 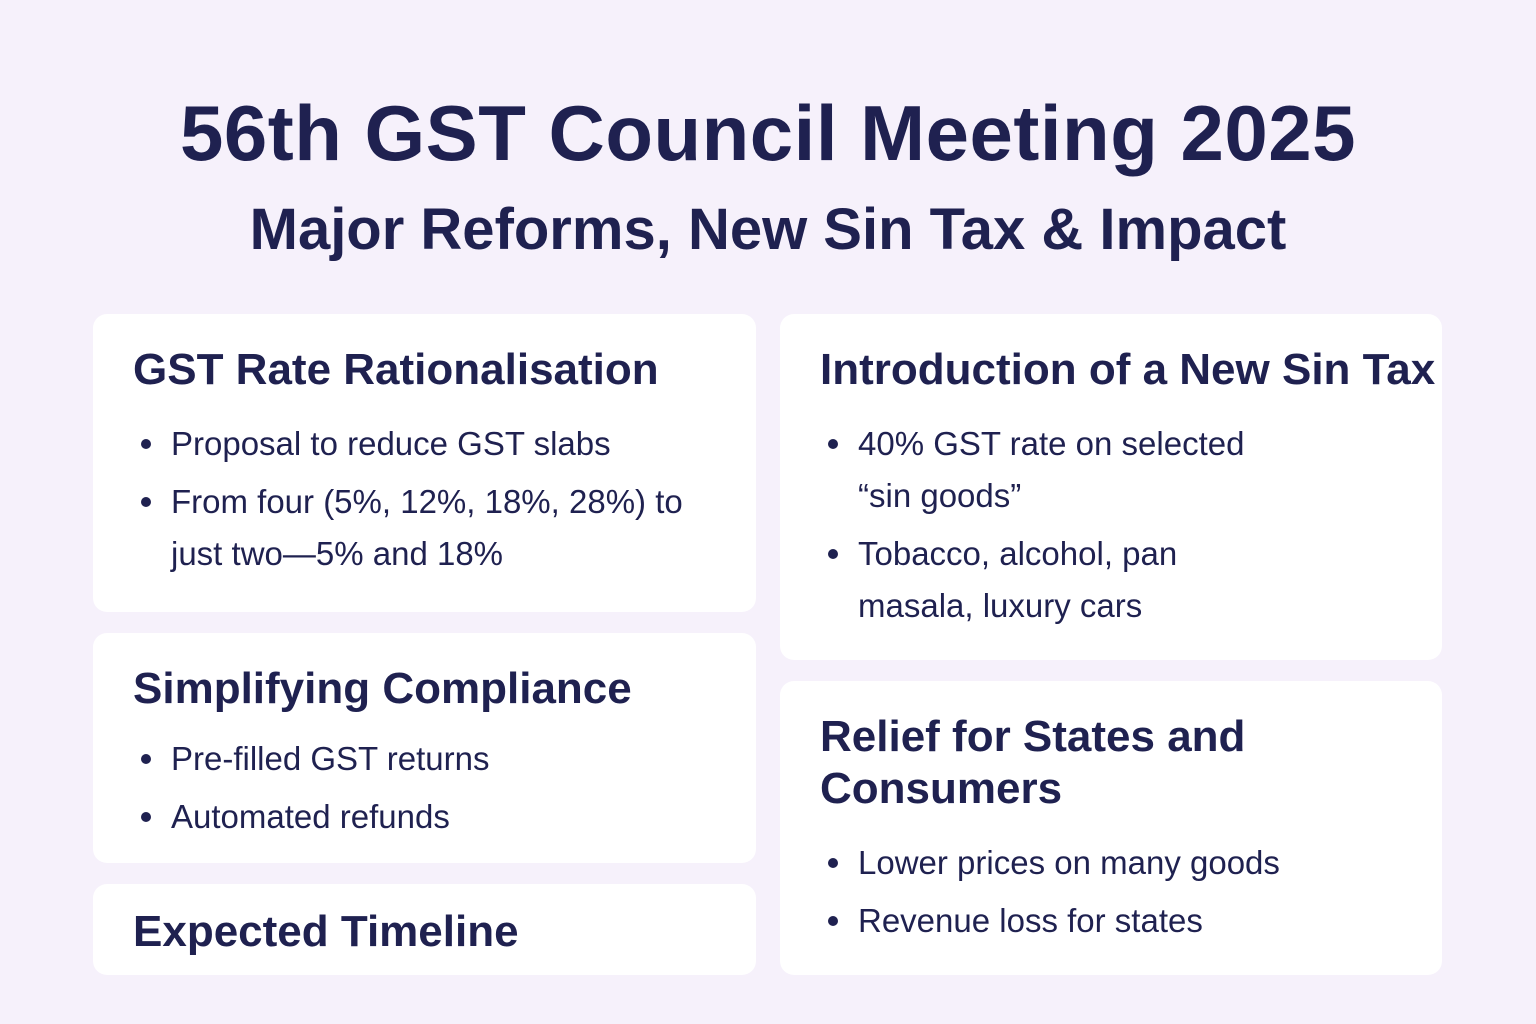 What do you see at coordinates (768, 133) in the screenshot?
I see `page-title: 56th GST Council Meeting 2025` at bounding box center [768, 133].